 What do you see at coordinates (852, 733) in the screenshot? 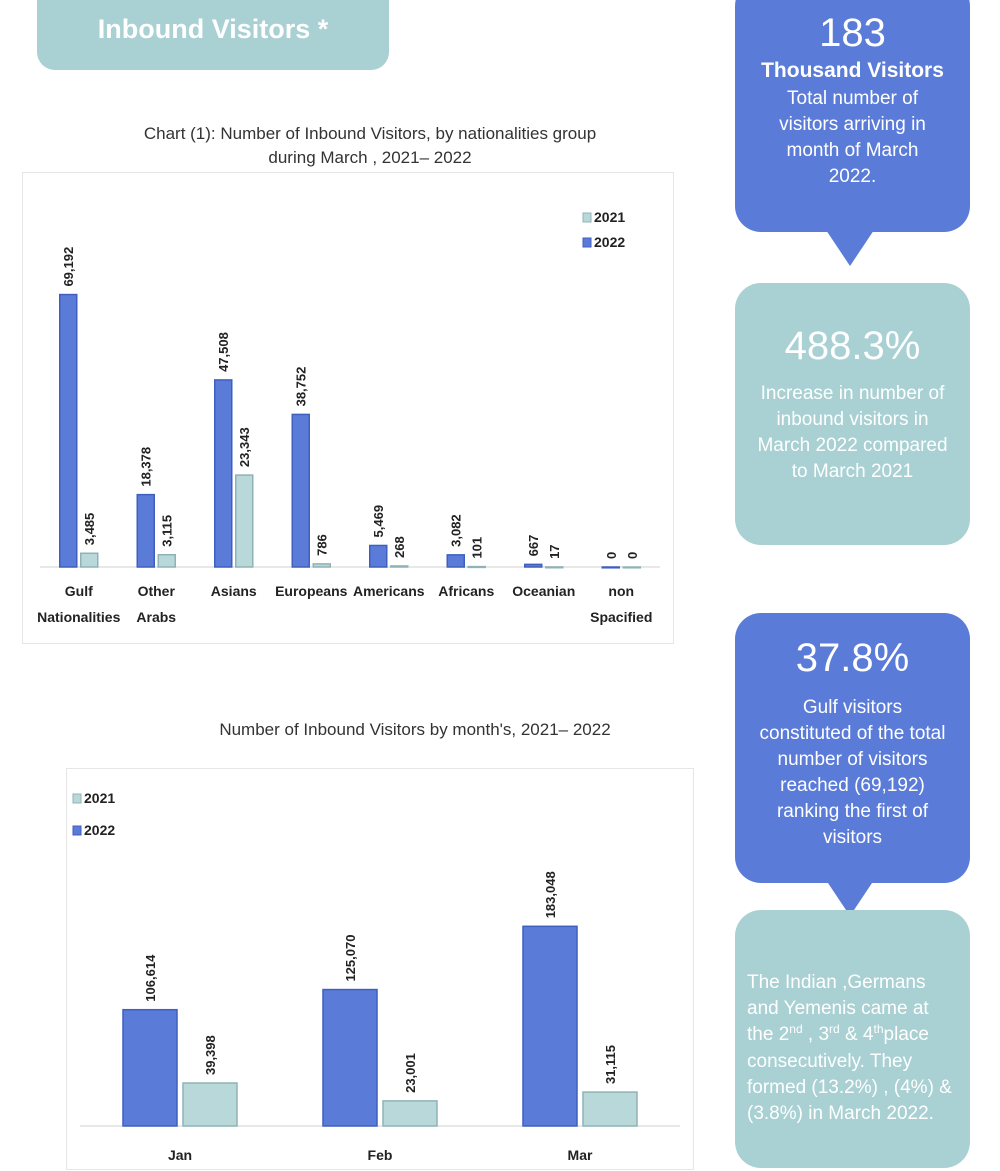
I see `callout-gulf-share-line: constituted of the total` at bounding box center [852, 733].